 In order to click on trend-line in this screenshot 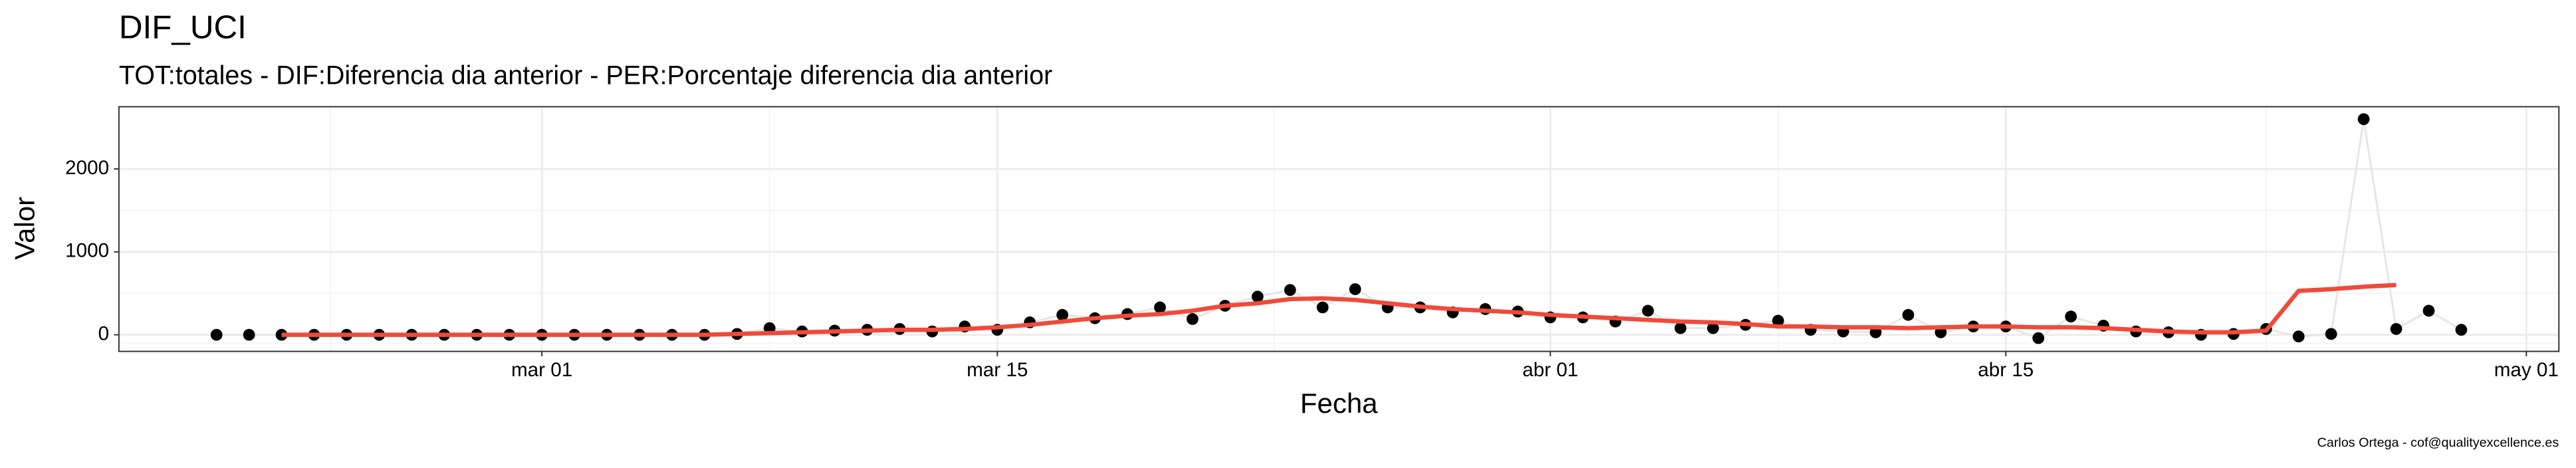, I will do `click(1339, 310)`.